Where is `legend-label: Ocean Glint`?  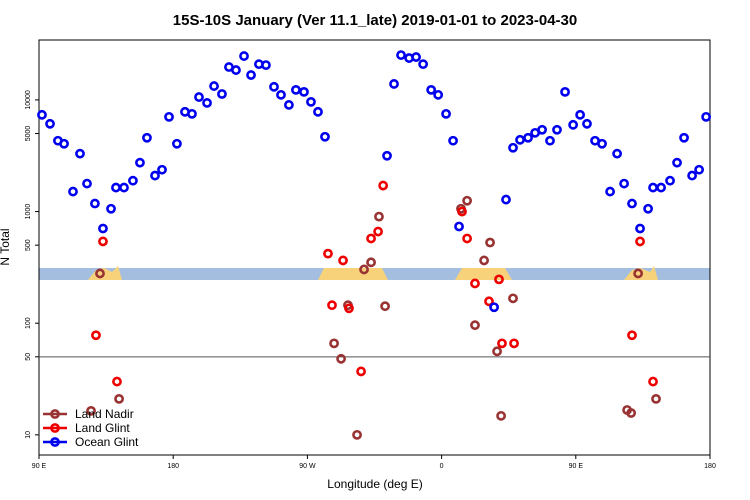 legend-label: Ocean Glint is located at coordinates (107, 442).